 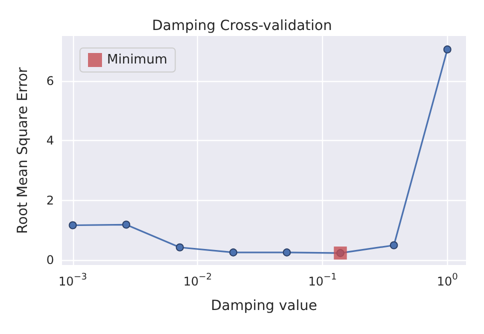 I want to click on chart-title: Damping Cross-validation, so click(x=242, y=26).